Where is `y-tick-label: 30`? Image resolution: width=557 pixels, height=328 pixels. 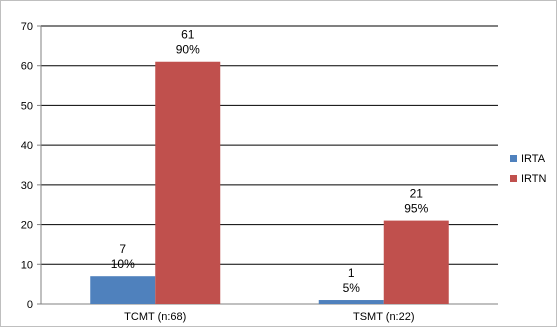
y-tick-label: 30 is located at coordinates (27, 186).